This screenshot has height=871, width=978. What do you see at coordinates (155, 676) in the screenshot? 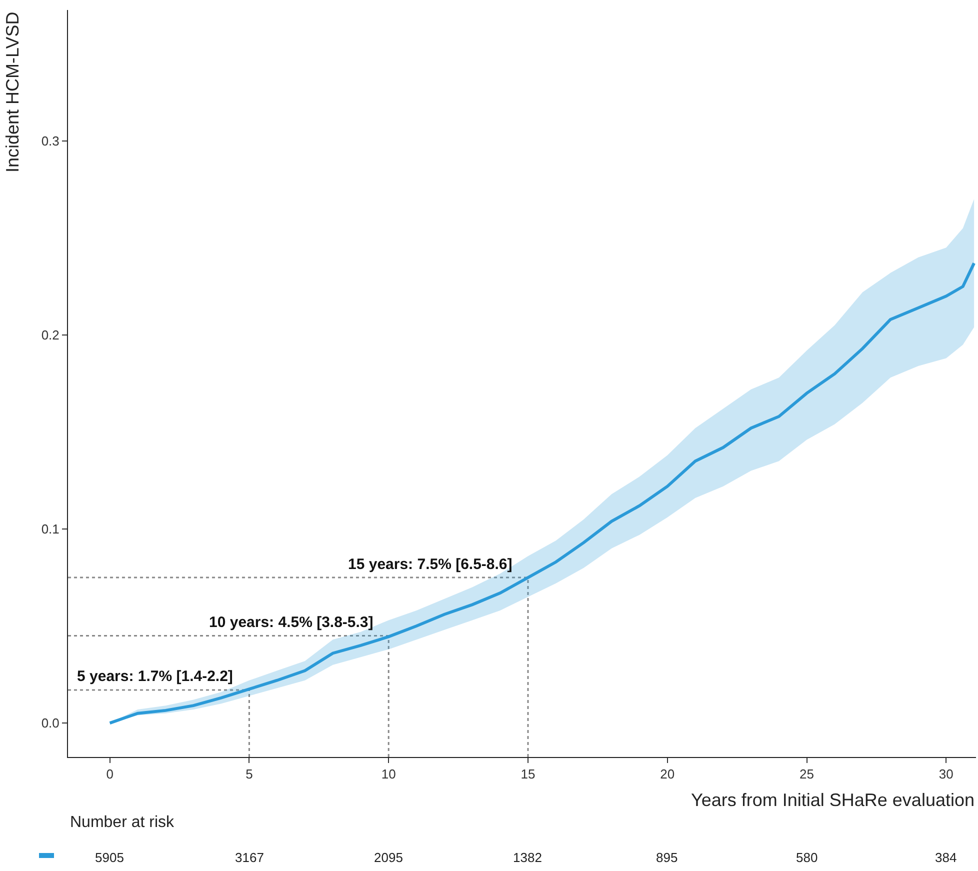
I see `annotation: 5 years: 1.7% [1.4-2.2]` at bounding box center [155, 676].